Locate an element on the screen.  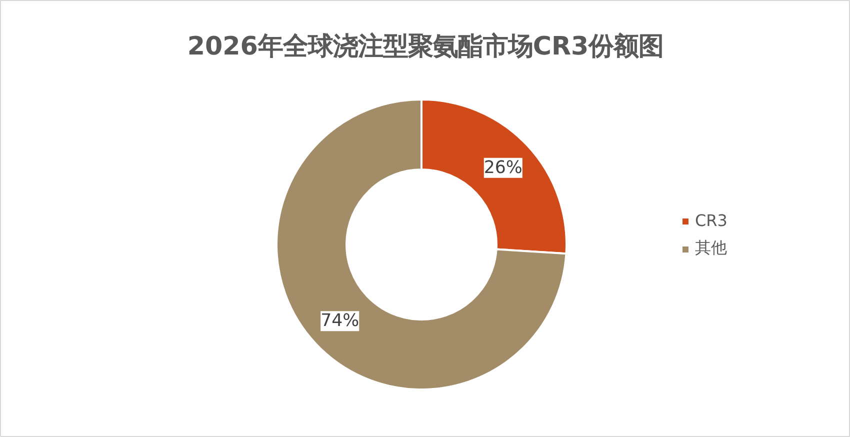
data-label: 74% is located at coordinates (340, 321).